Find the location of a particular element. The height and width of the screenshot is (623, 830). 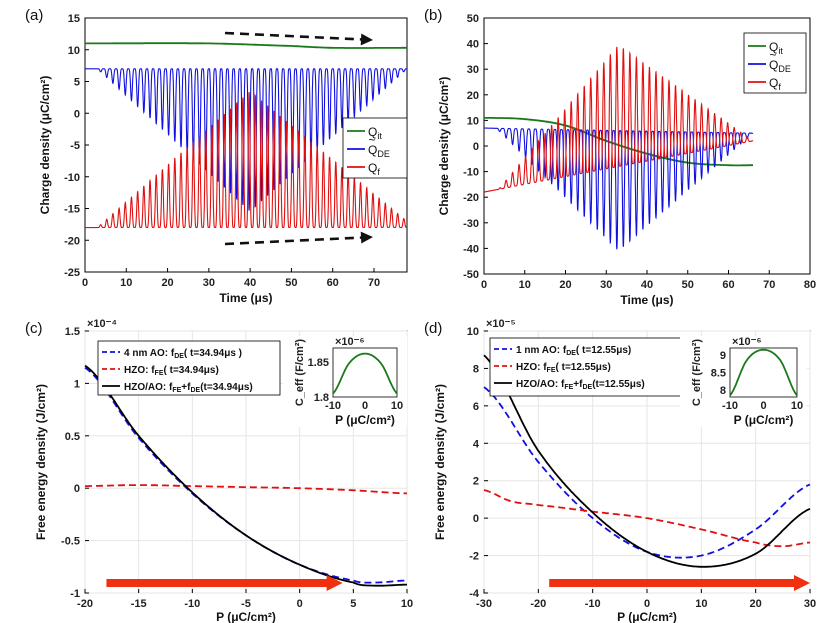

legend-label-2: HZO/AO: fFE+fDE(t=12.55μs) is located at coordinates (580, 385).